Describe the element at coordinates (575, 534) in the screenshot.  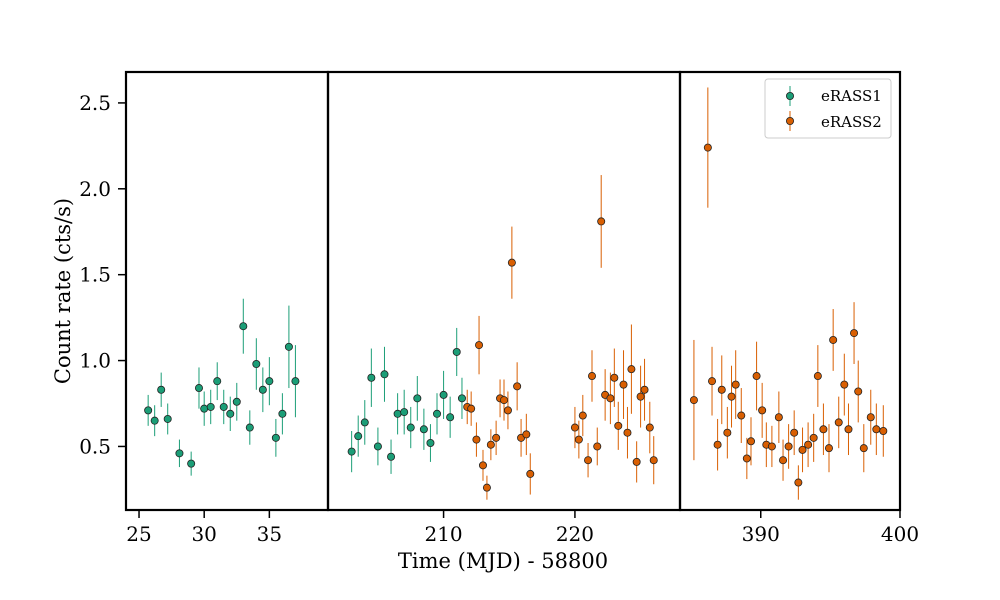
I see `x-tick-label: 220` at that location.